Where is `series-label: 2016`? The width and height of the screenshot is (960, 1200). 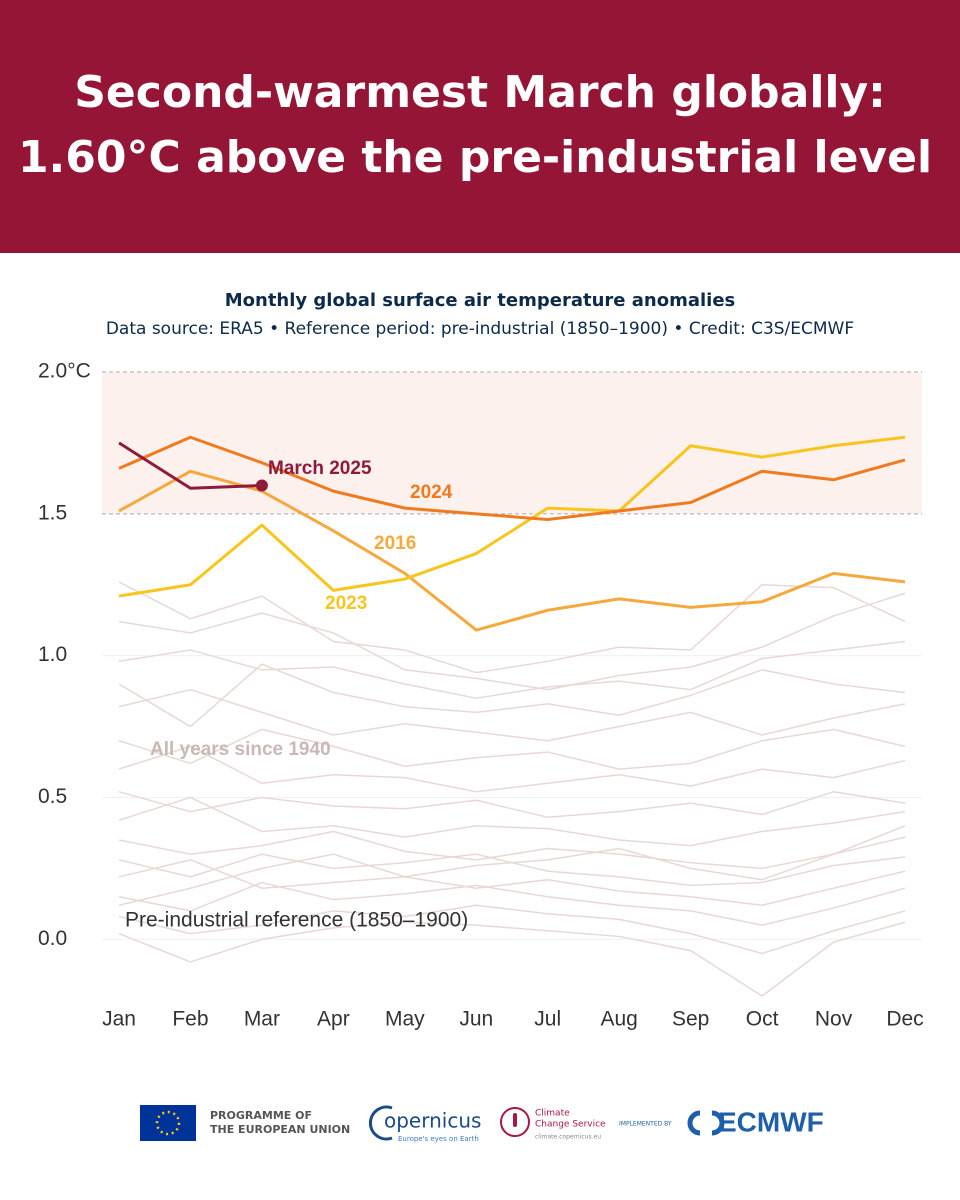 series-label: 2016 is located at coordinates (395, 543).